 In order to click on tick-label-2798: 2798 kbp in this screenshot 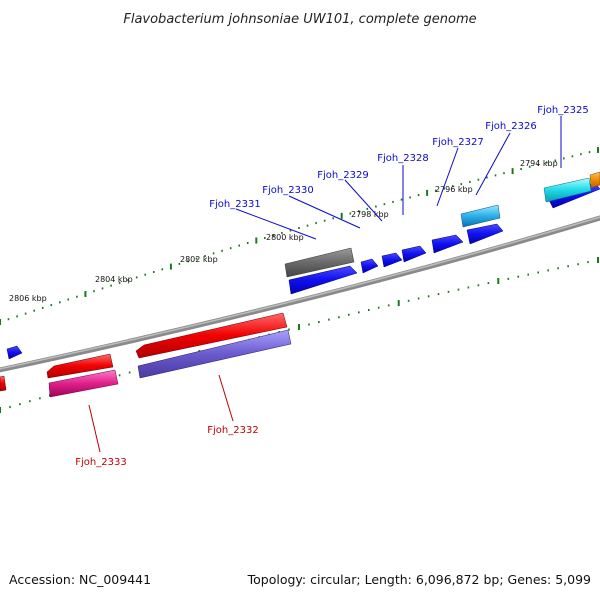, I will do `click(370, 214)`.